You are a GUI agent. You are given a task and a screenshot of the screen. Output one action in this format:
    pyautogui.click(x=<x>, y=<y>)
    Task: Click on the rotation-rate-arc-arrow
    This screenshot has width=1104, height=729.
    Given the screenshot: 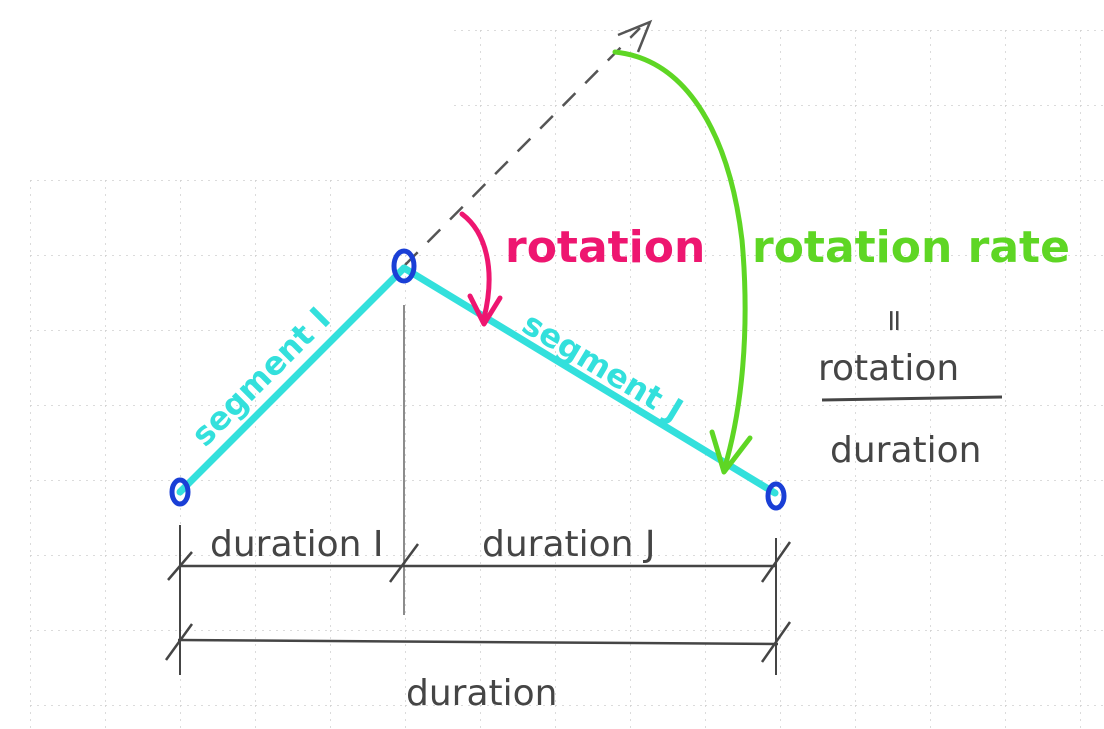 What is the action you would take?
    pyautogui.click(x=680, y=261)
    